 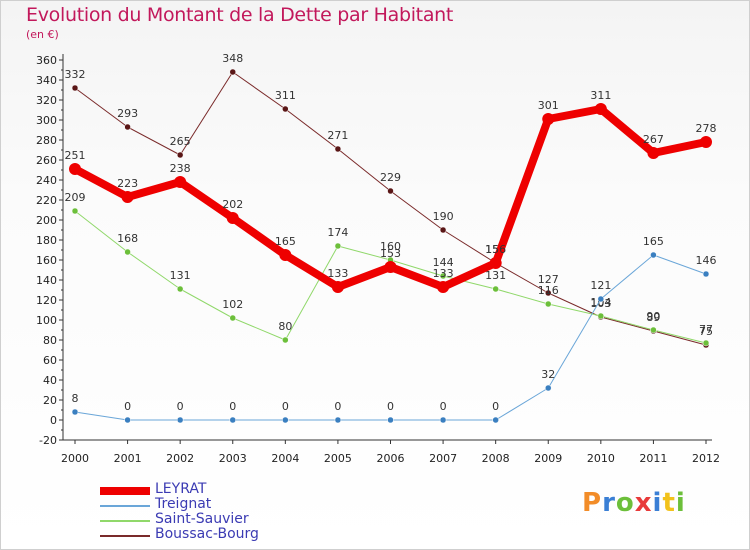 What do you see at coordinates (232, 304) in the screenshot?
I see `data-label-saint-sauvier: 102` at bounding box center [232, 304].